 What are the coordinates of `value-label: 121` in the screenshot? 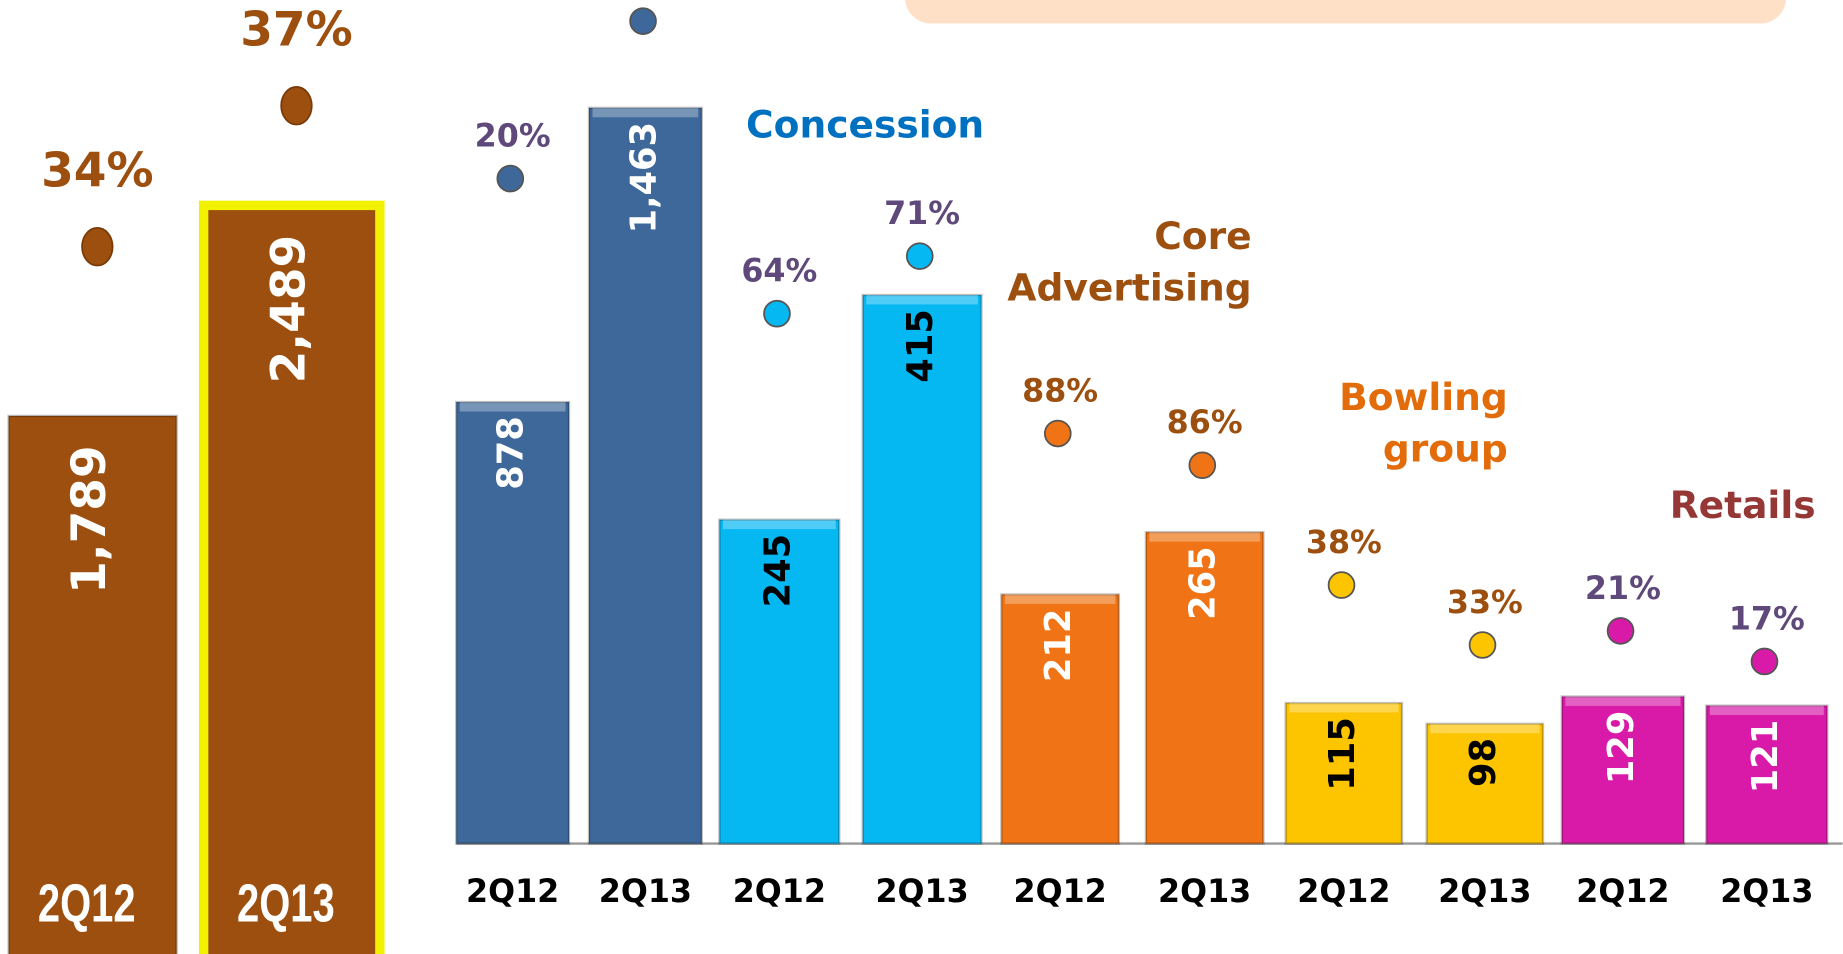 It's located at (1765, 757).